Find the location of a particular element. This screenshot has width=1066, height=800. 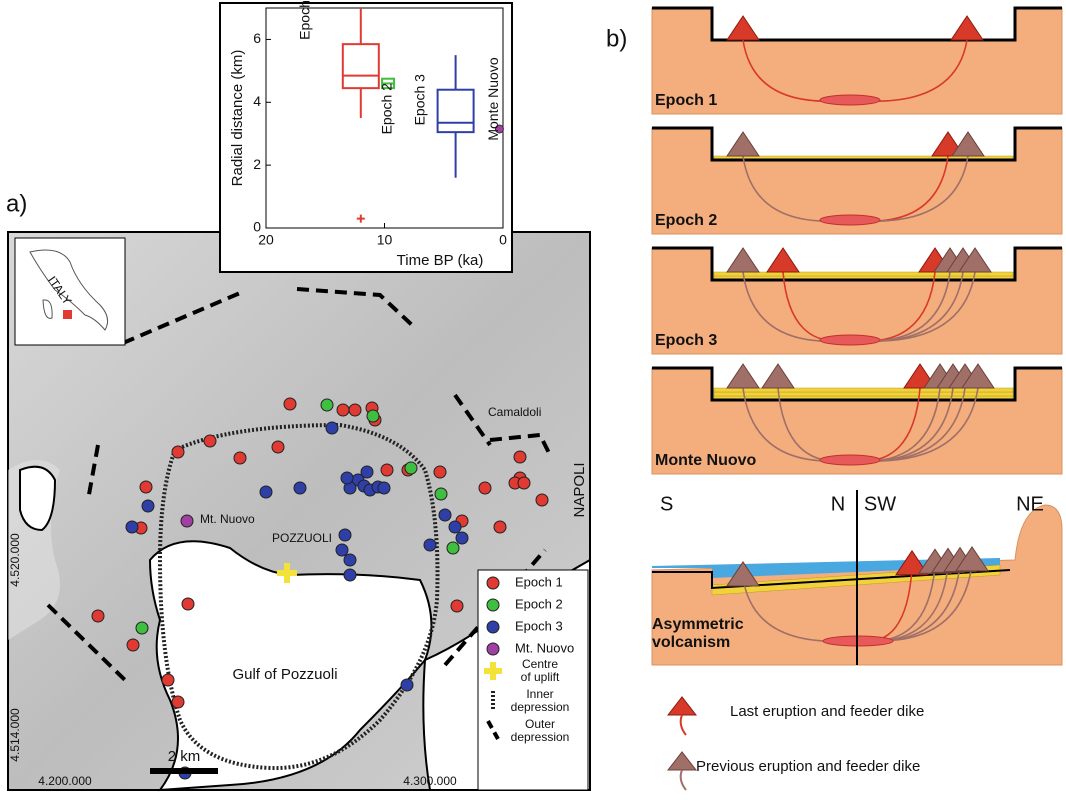

legend-label: Epoch 3 is located at coordinates (539, 625).